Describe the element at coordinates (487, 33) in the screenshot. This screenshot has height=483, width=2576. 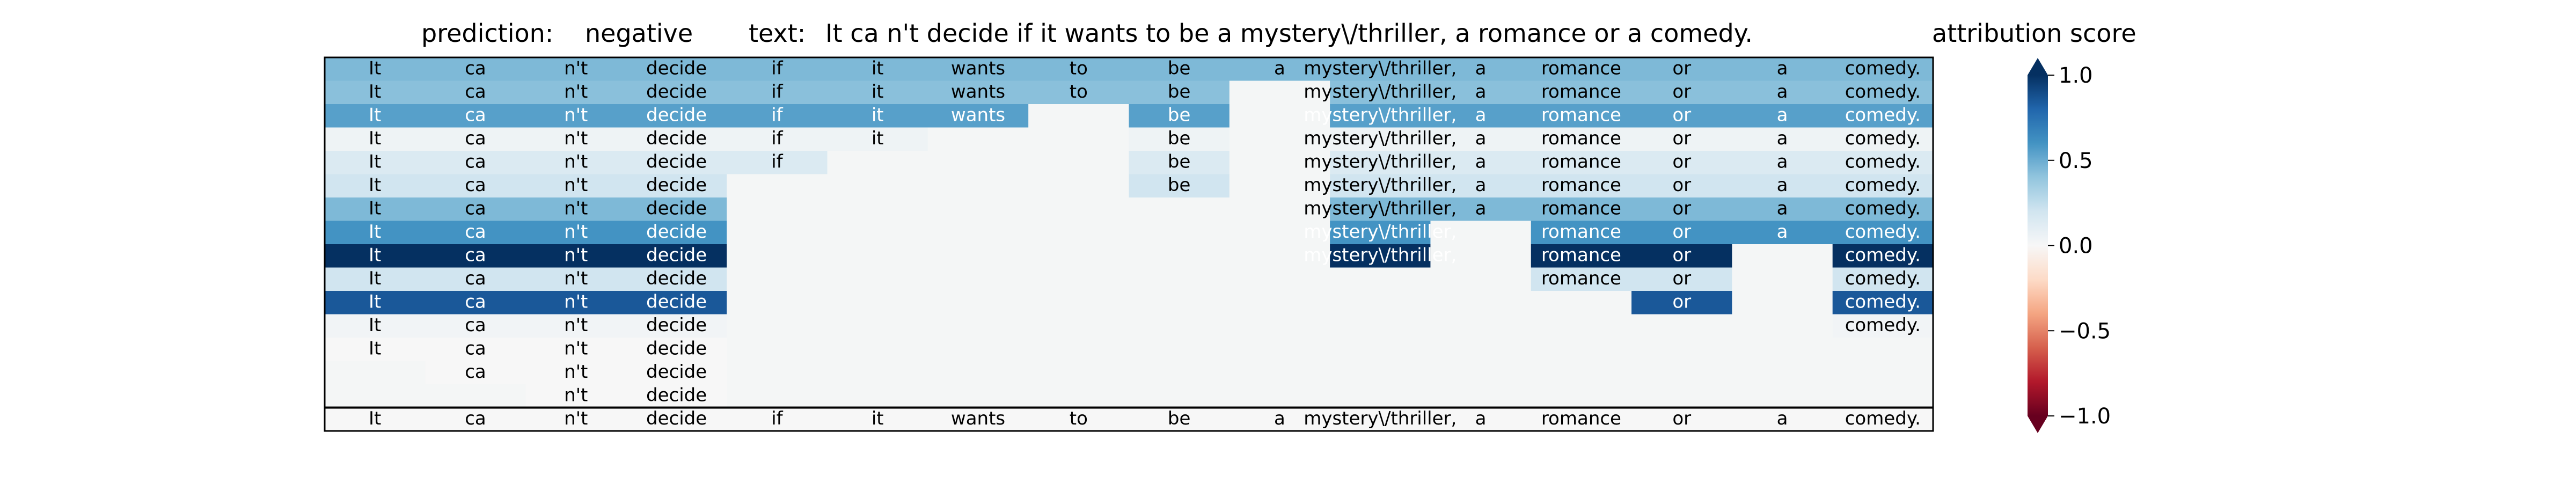
I see `prediction-label: prediction:` at that location.